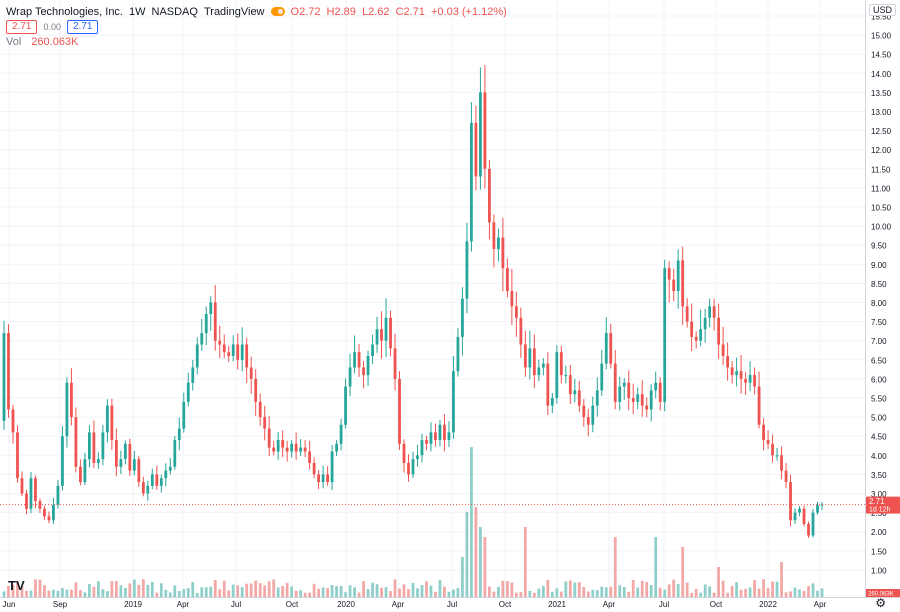  What do you see at coordinates (768, 604) in the screenshot?
I see `x-tick-label: 2022` at bounding box center [768, 604].